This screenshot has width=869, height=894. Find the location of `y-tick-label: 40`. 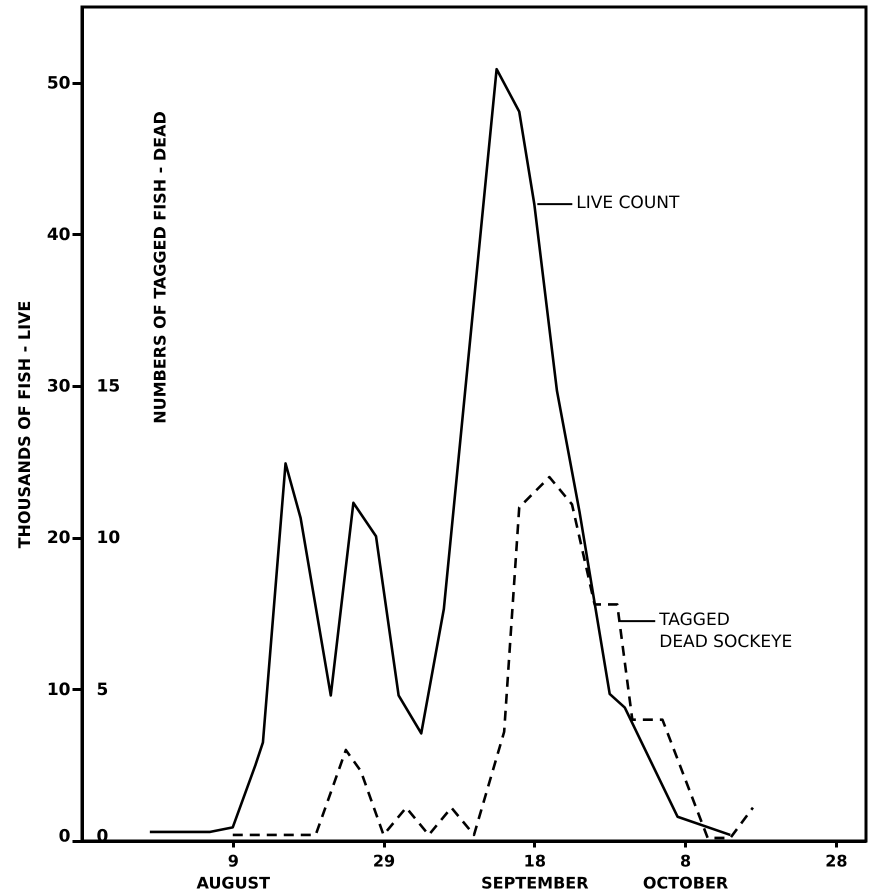

y-tick-label: 40 is located at coordinates (58, 234).